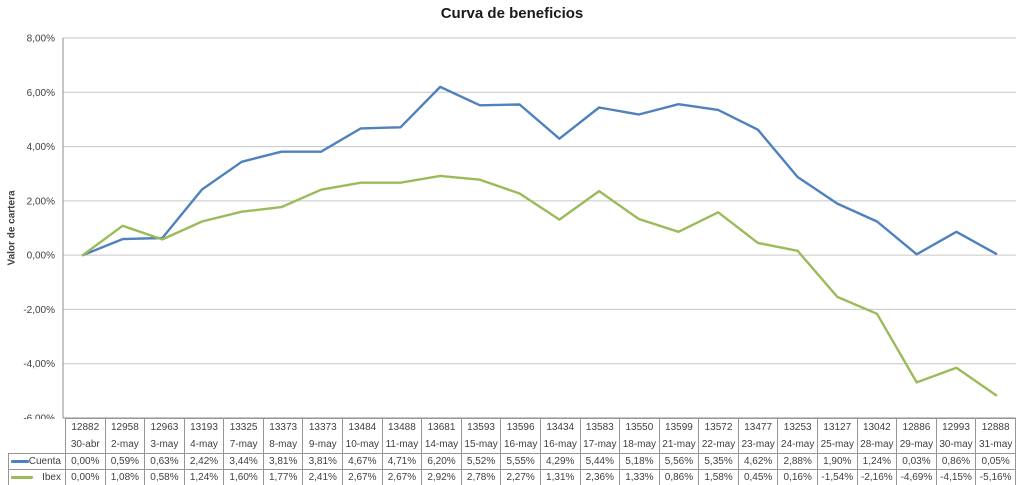 The height and width of the screenshot is (485, 1024). What do you see at coordinates (639, 436) in the screenshot?
I see `category-header: 13550 18-may` at bounding box center [639, 436].